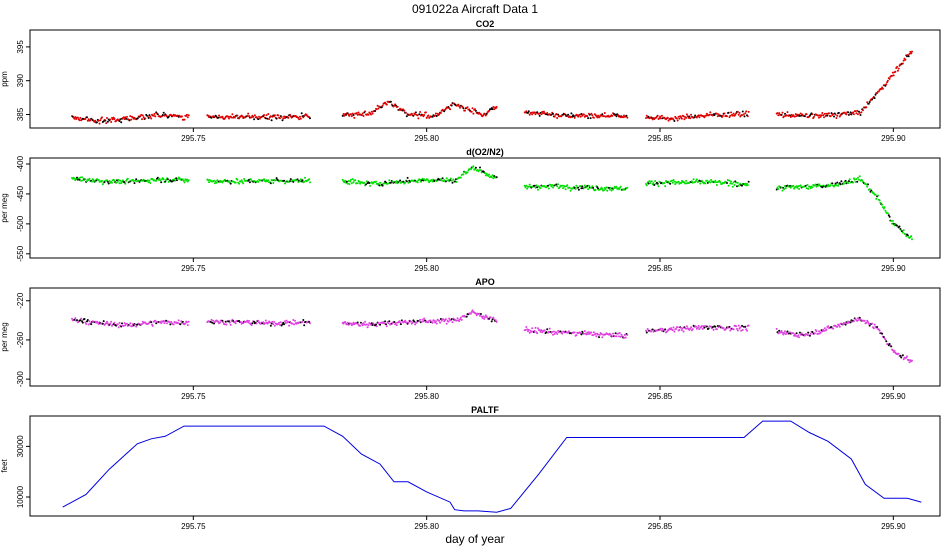 This screenshot has height=550, width=950. What do you see at coordinates (426, 526) in the screenshot?
I see `x-tick-label: 295.80` at bounding box center [426, 526].